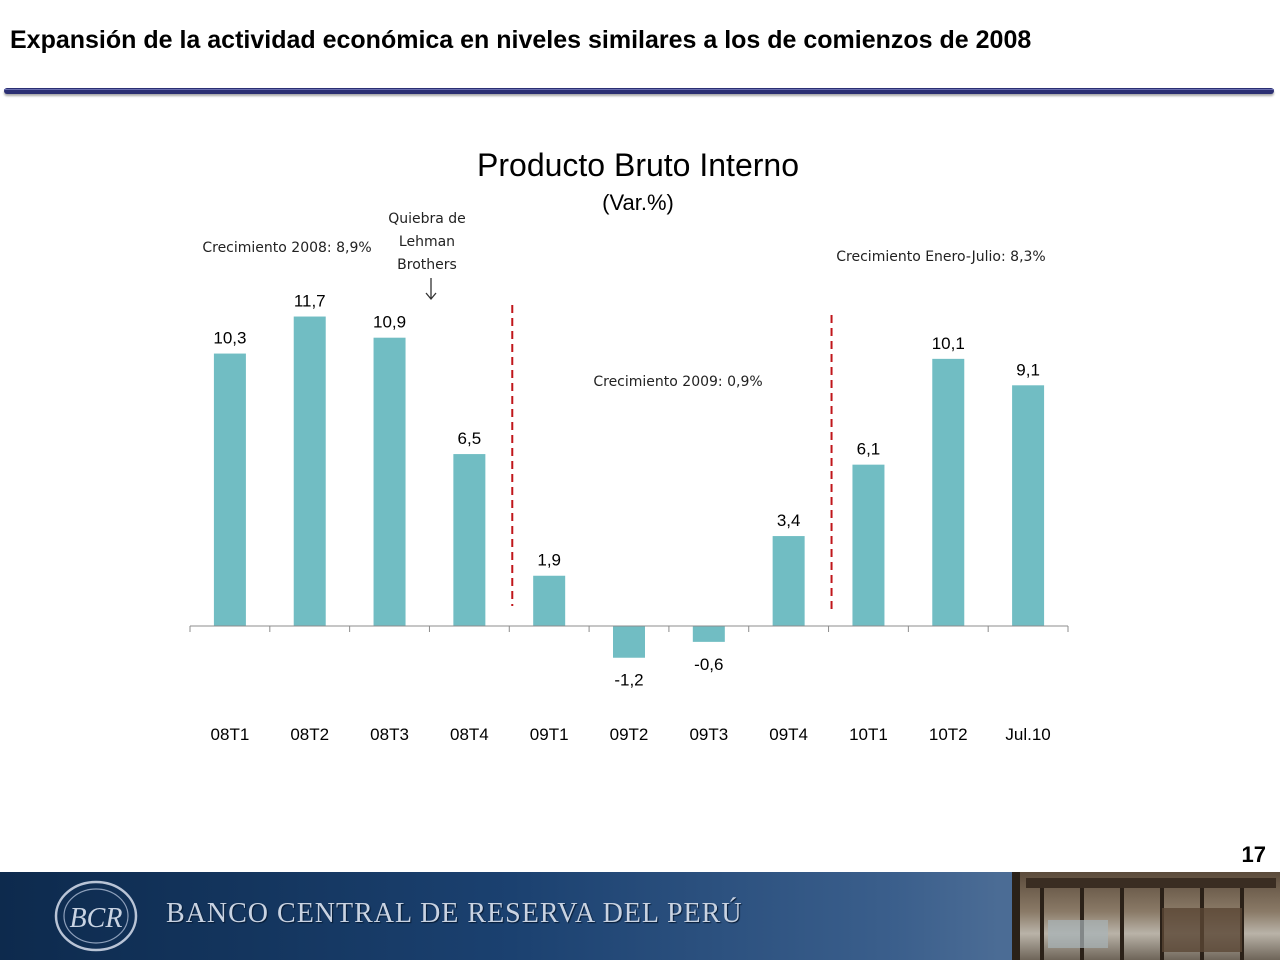  Describe the element at coordinates (389, 322) in the screenshot. I see `value-label: 10,9` at that location.